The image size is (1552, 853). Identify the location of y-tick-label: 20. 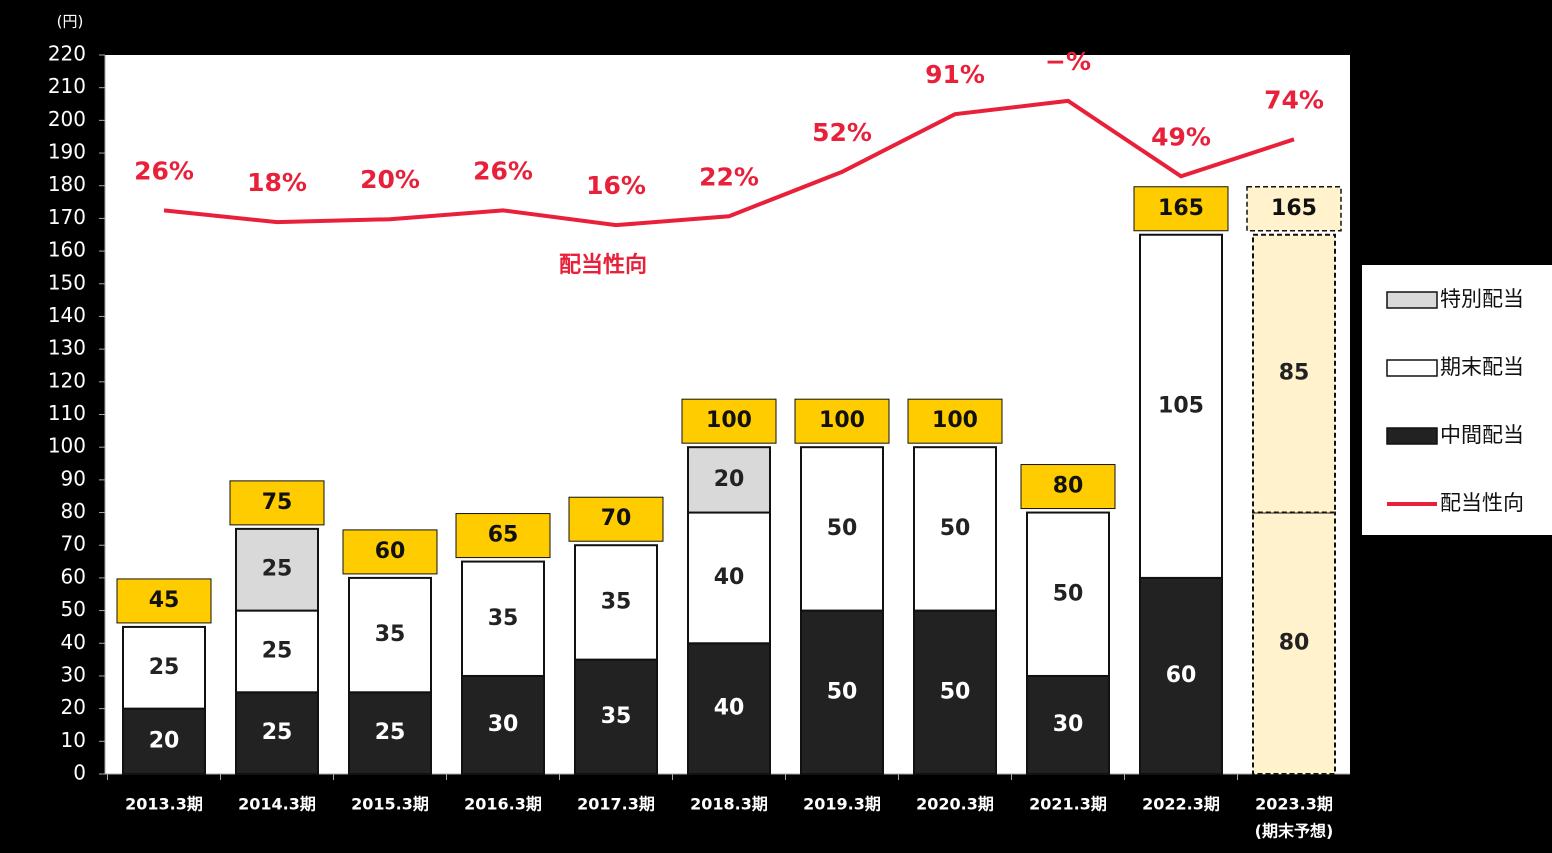
(73, 707).